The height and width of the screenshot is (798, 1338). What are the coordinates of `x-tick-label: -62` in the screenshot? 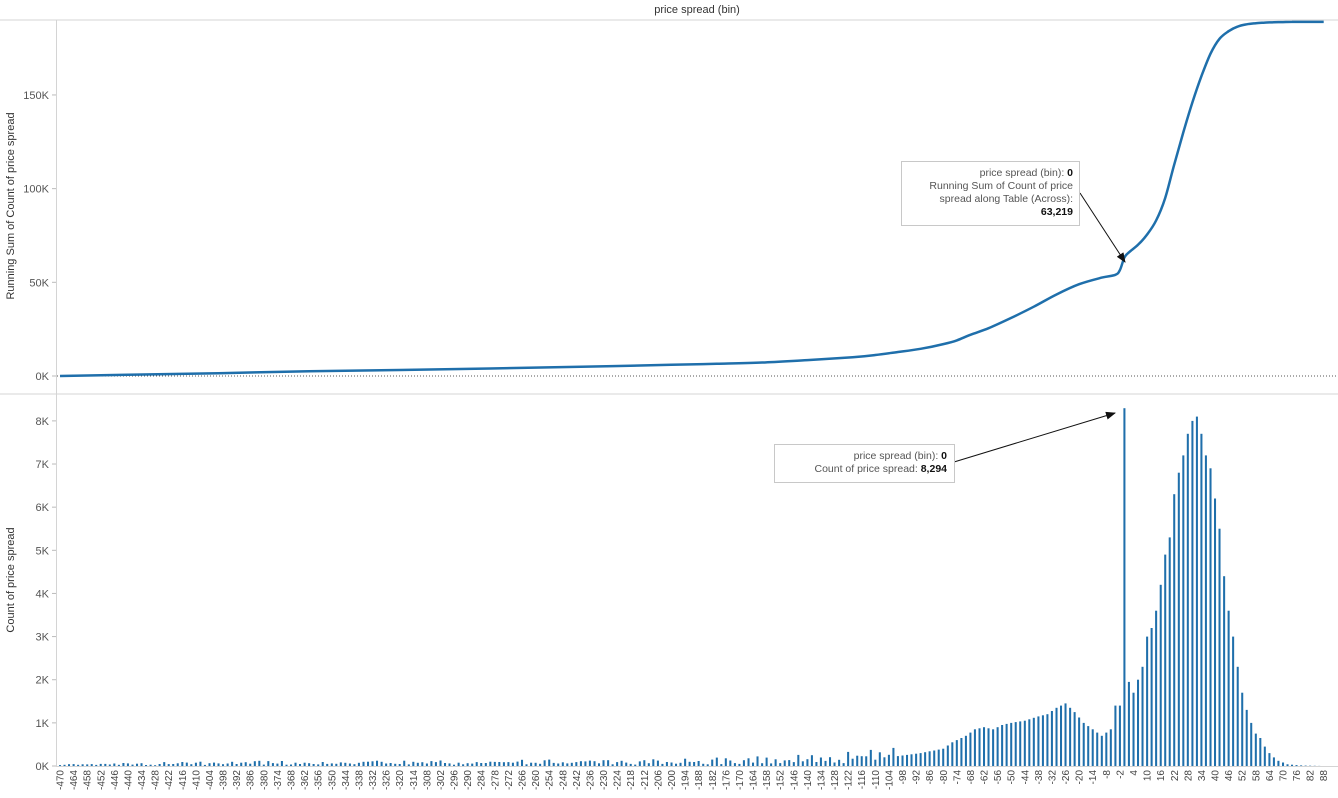 It's located at (985, 777).